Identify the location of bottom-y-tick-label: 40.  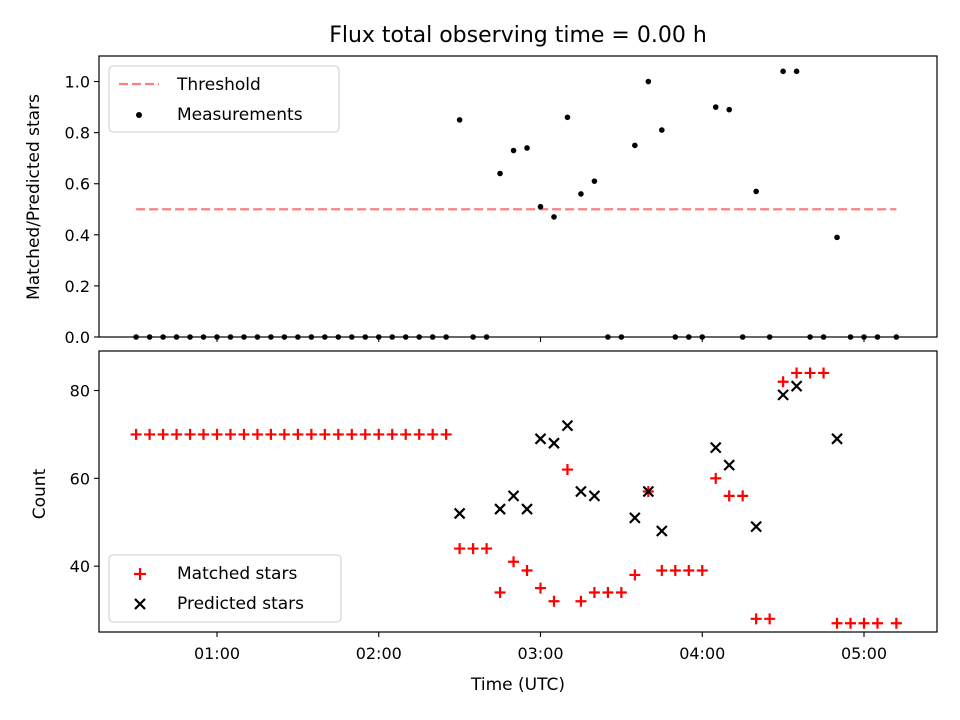
(80, 566).